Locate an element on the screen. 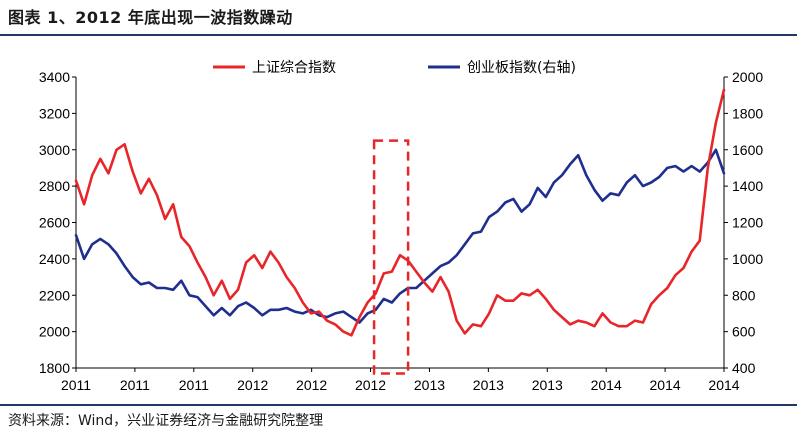 This screenshot has width=797, height=436. legend-label-chinext: 创业板指数(右轴) is located at coordinates (521, 68).